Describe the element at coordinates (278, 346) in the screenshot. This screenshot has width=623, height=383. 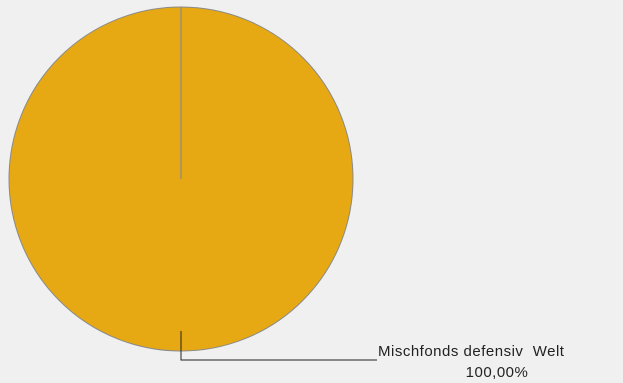
I see `label-leader-line` at that location.